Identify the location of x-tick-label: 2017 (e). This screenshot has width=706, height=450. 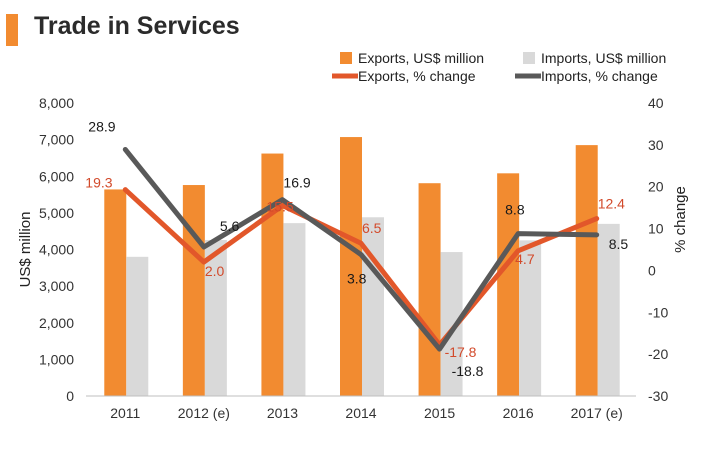
(597, 413).